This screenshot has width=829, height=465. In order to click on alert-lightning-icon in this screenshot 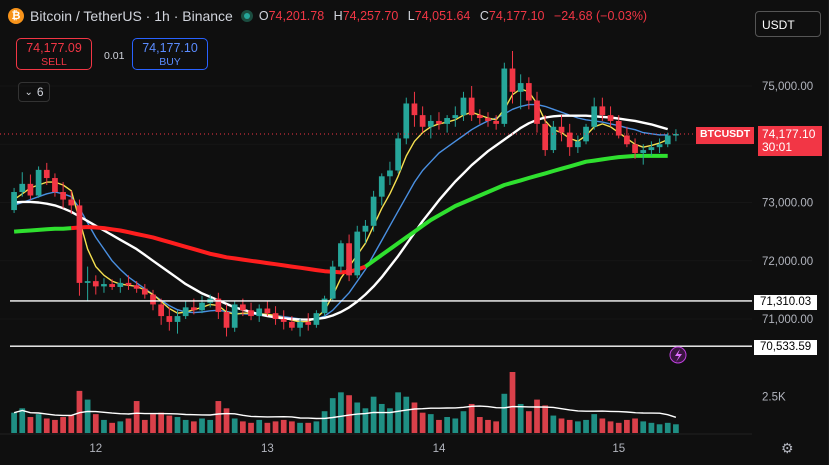, I will do `click(678, 355)`.